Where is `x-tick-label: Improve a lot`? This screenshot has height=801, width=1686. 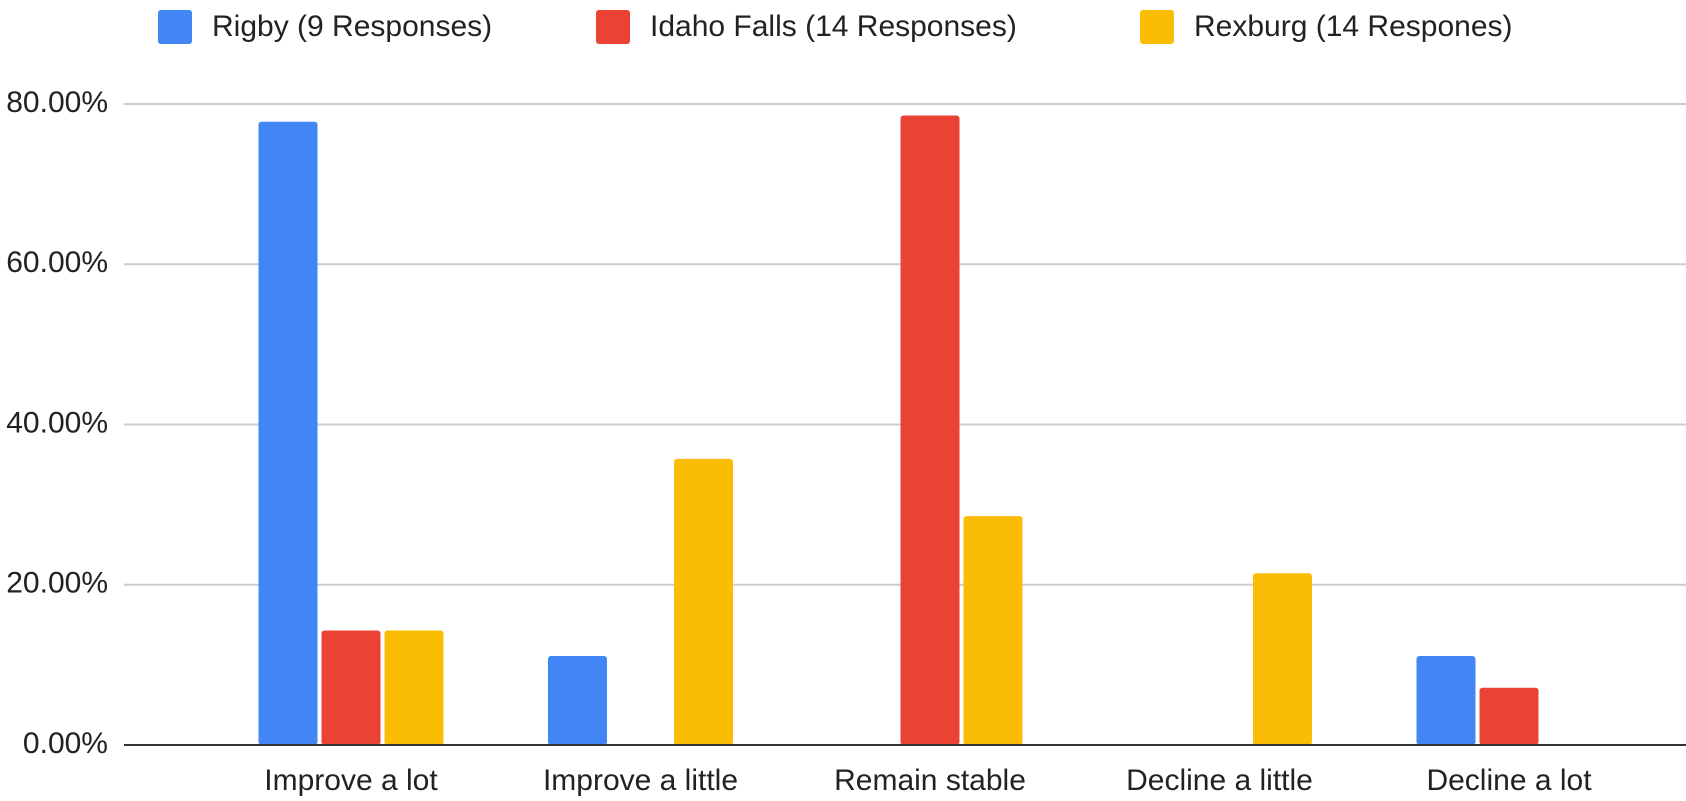 x-tick-label: Improve a lot is located at coordinates (351, 780).